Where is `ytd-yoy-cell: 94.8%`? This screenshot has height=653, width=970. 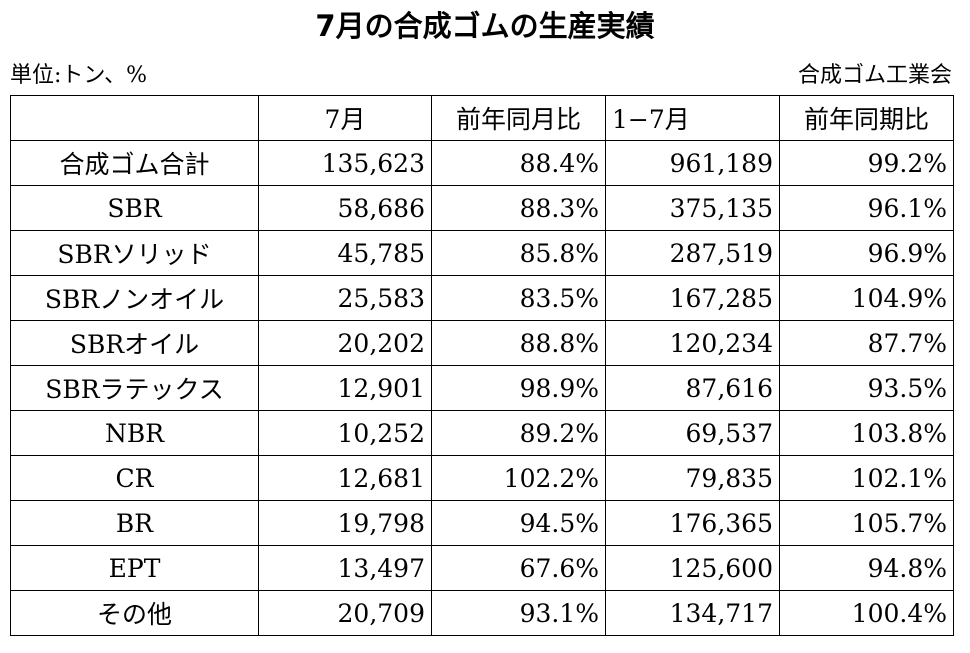
ytd-yoy-cell: 94.8% is located at coordinates (866, 568).